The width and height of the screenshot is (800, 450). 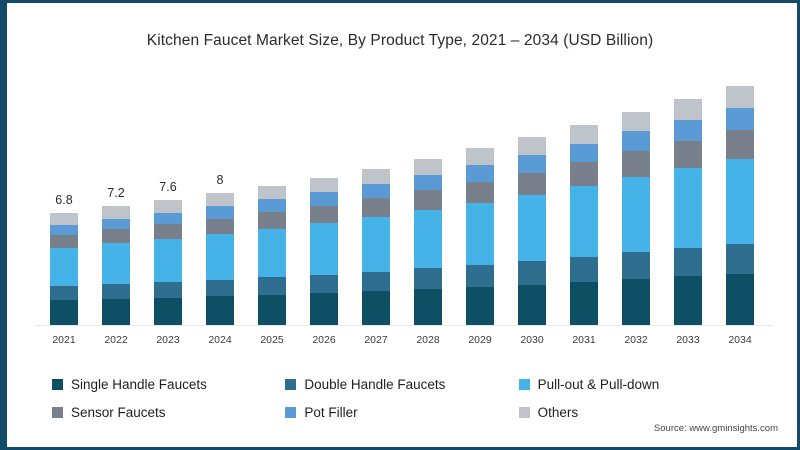 I want to click on bar-2028, so click(x=428, y=241).